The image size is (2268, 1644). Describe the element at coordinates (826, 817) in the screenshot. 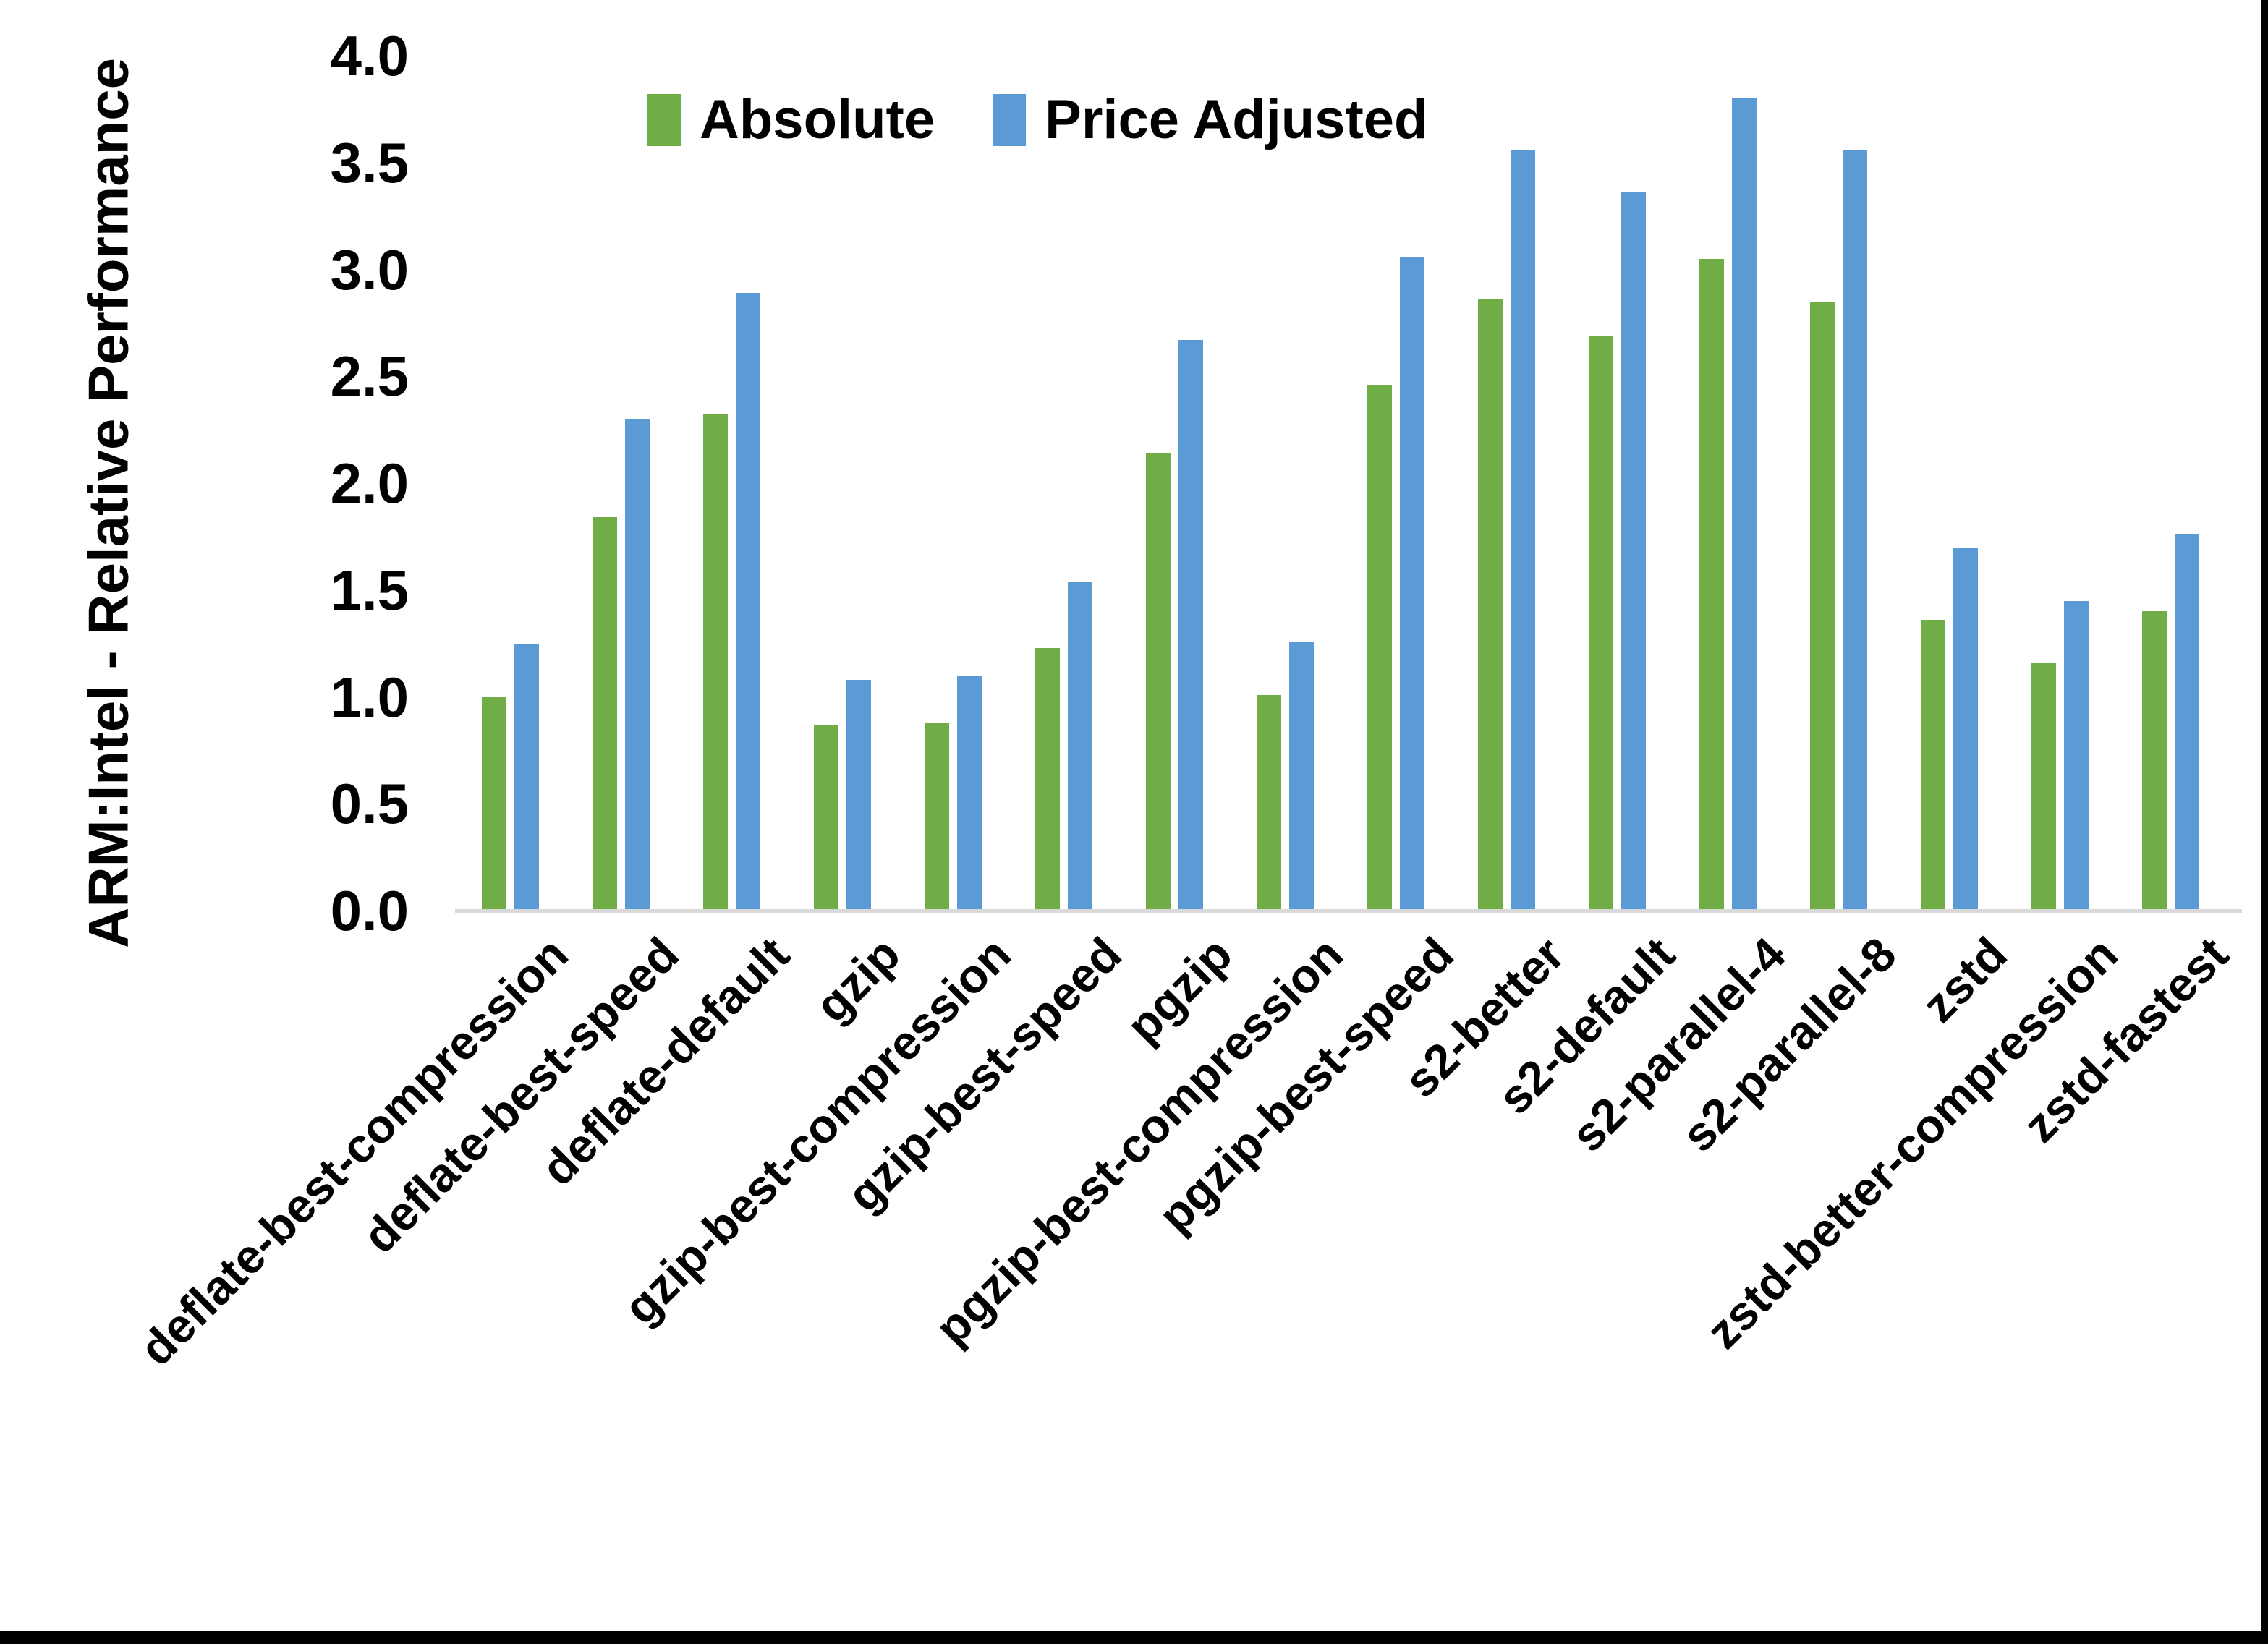

I see `bar-absolute-gzip` at that location.